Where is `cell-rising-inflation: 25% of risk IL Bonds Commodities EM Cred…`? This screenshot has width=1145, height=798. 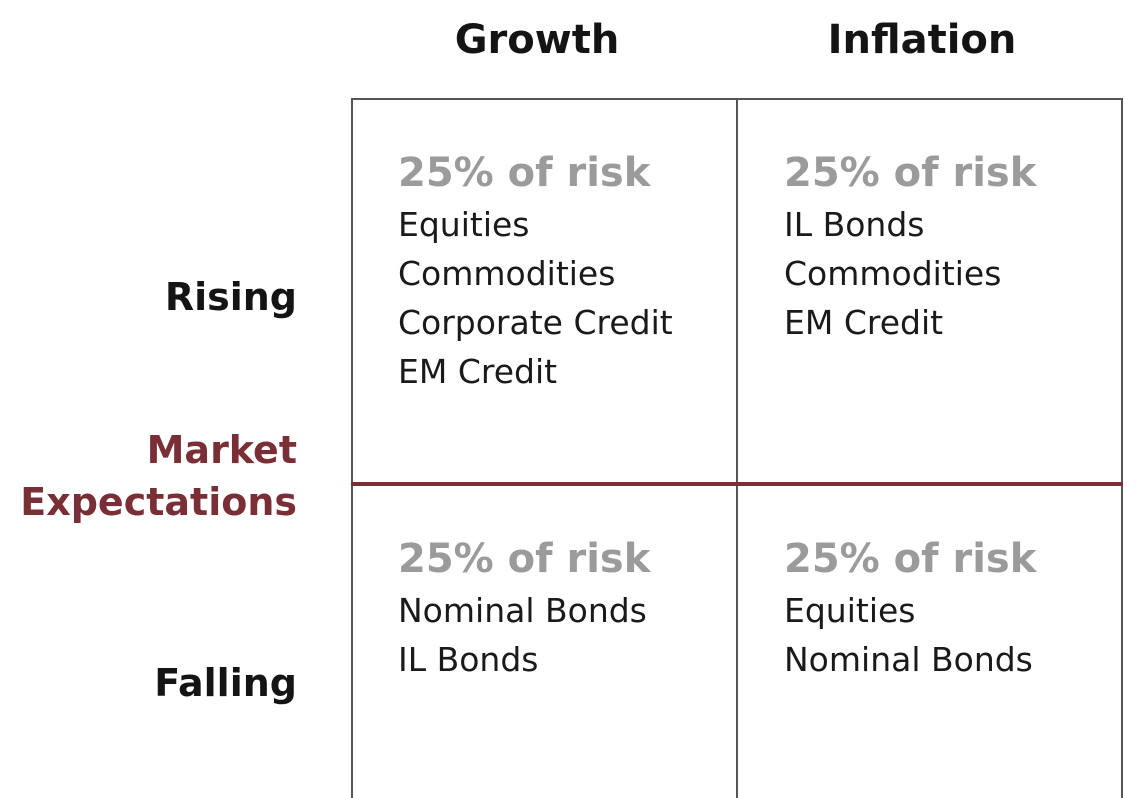 cell-rising-inflation: 25% of risk IL Bonds Commodities EM Cred… is located at coordinates (910, 246).